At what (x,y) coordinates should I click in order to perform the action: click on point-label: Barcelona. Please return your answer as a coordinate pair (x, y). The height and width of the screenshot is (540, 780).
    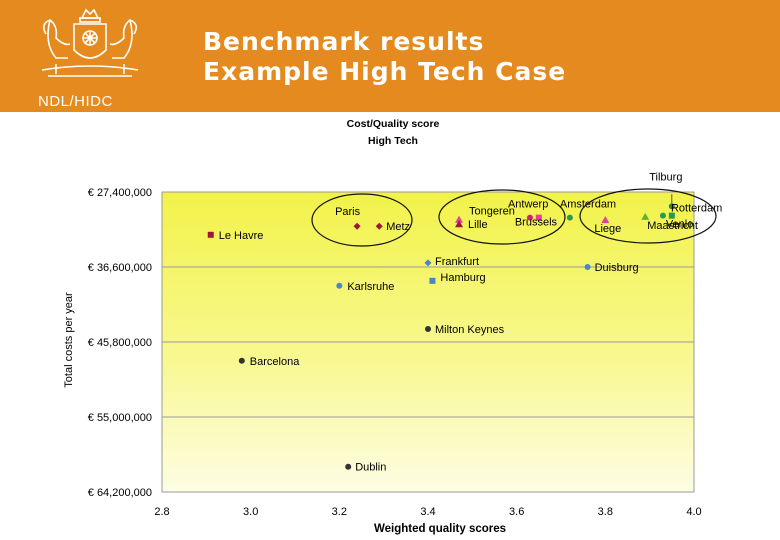
    Looking at the image, I should click on (275, 362).